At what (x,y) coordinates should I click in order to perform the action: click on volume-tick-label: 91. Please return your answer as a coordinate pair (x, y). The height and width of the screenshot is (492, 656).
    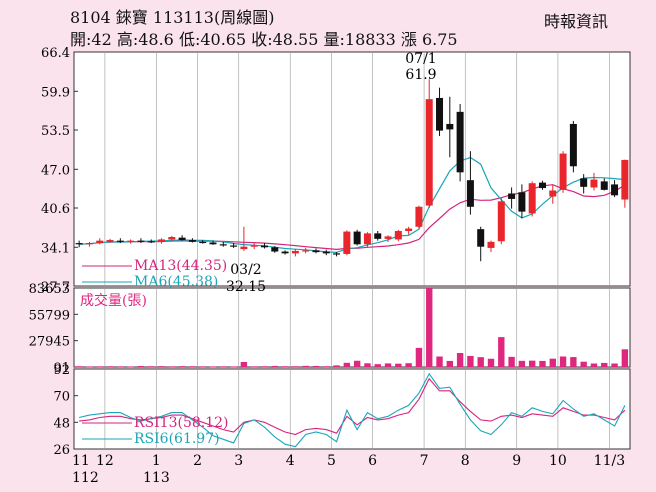
    Looking at the image, I should click on (61, 368).